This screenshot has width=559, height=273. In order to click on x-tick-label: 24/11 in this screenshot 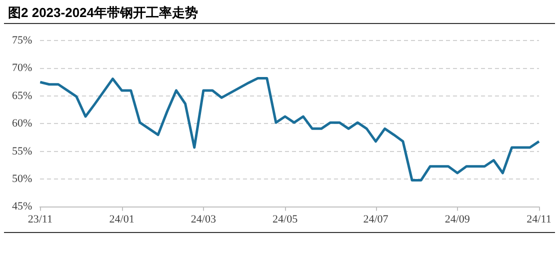, I will do `click(539, 219)`.